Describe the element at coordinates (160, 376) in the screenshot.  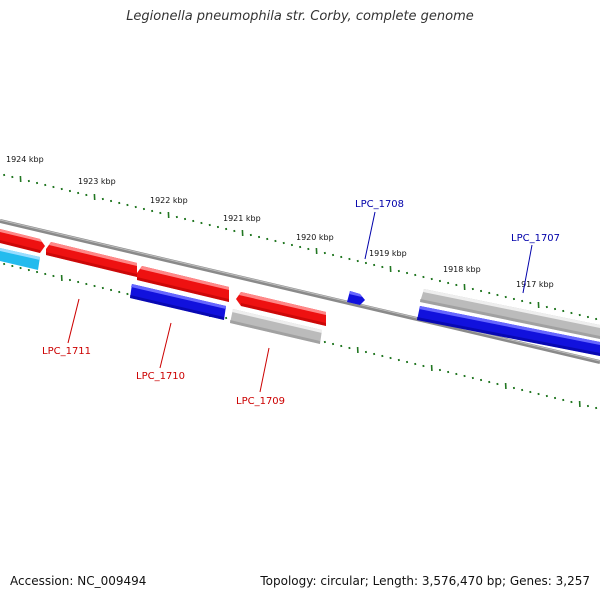
I see `gene-label-lpc-1710: LPC_1710` at that location.